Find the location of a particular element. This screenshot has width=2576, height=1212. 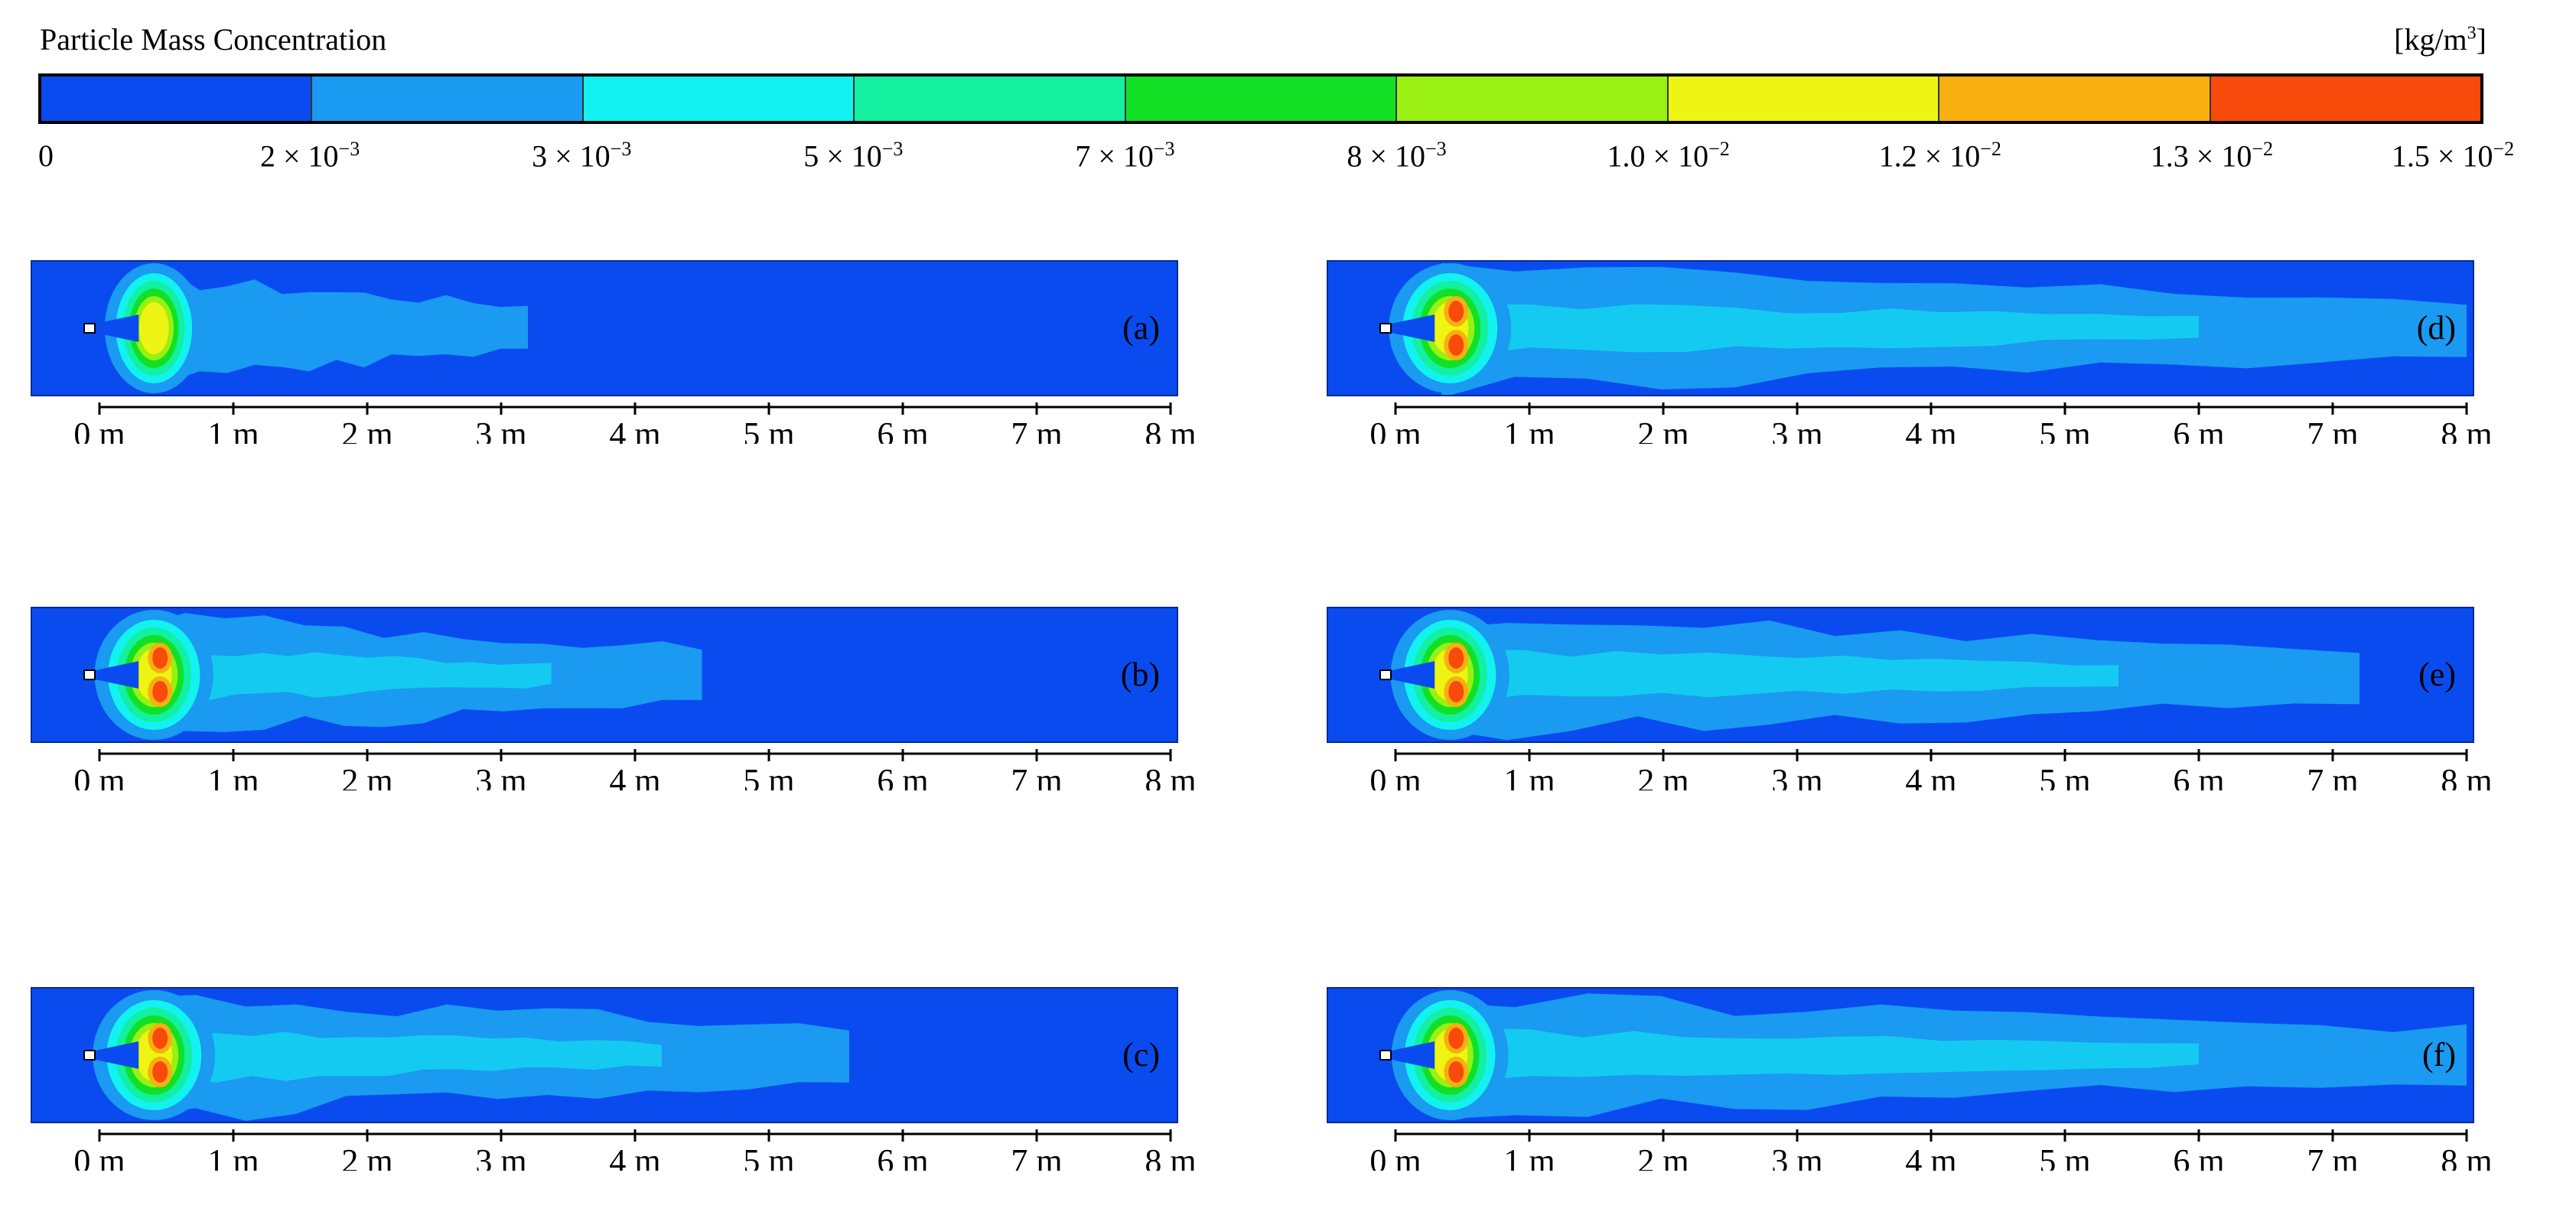

contour-panel-c: (c) 0 m 1 m 2 m 3 m 4 m 5 m 6 m 7 m 8 m is located at coordinates (639, 1079).